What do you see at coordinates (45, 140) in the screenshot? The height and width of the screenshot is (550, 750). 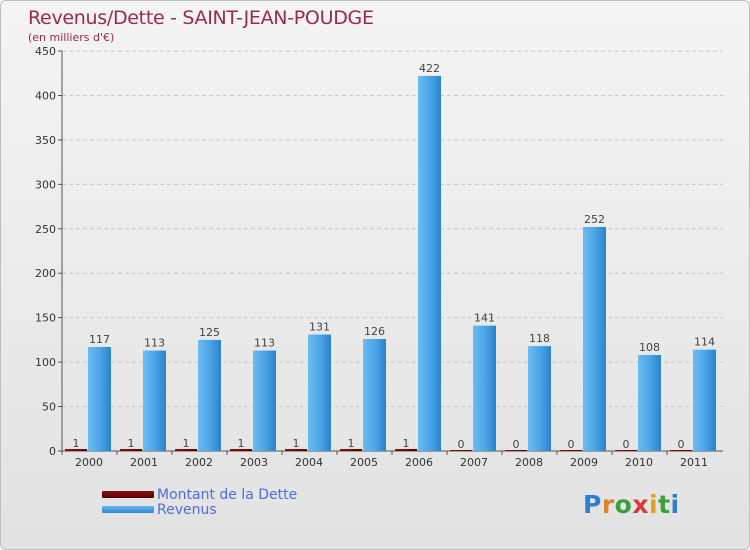 I see `y-tick-label: 350` at bounding box center [45, 140].